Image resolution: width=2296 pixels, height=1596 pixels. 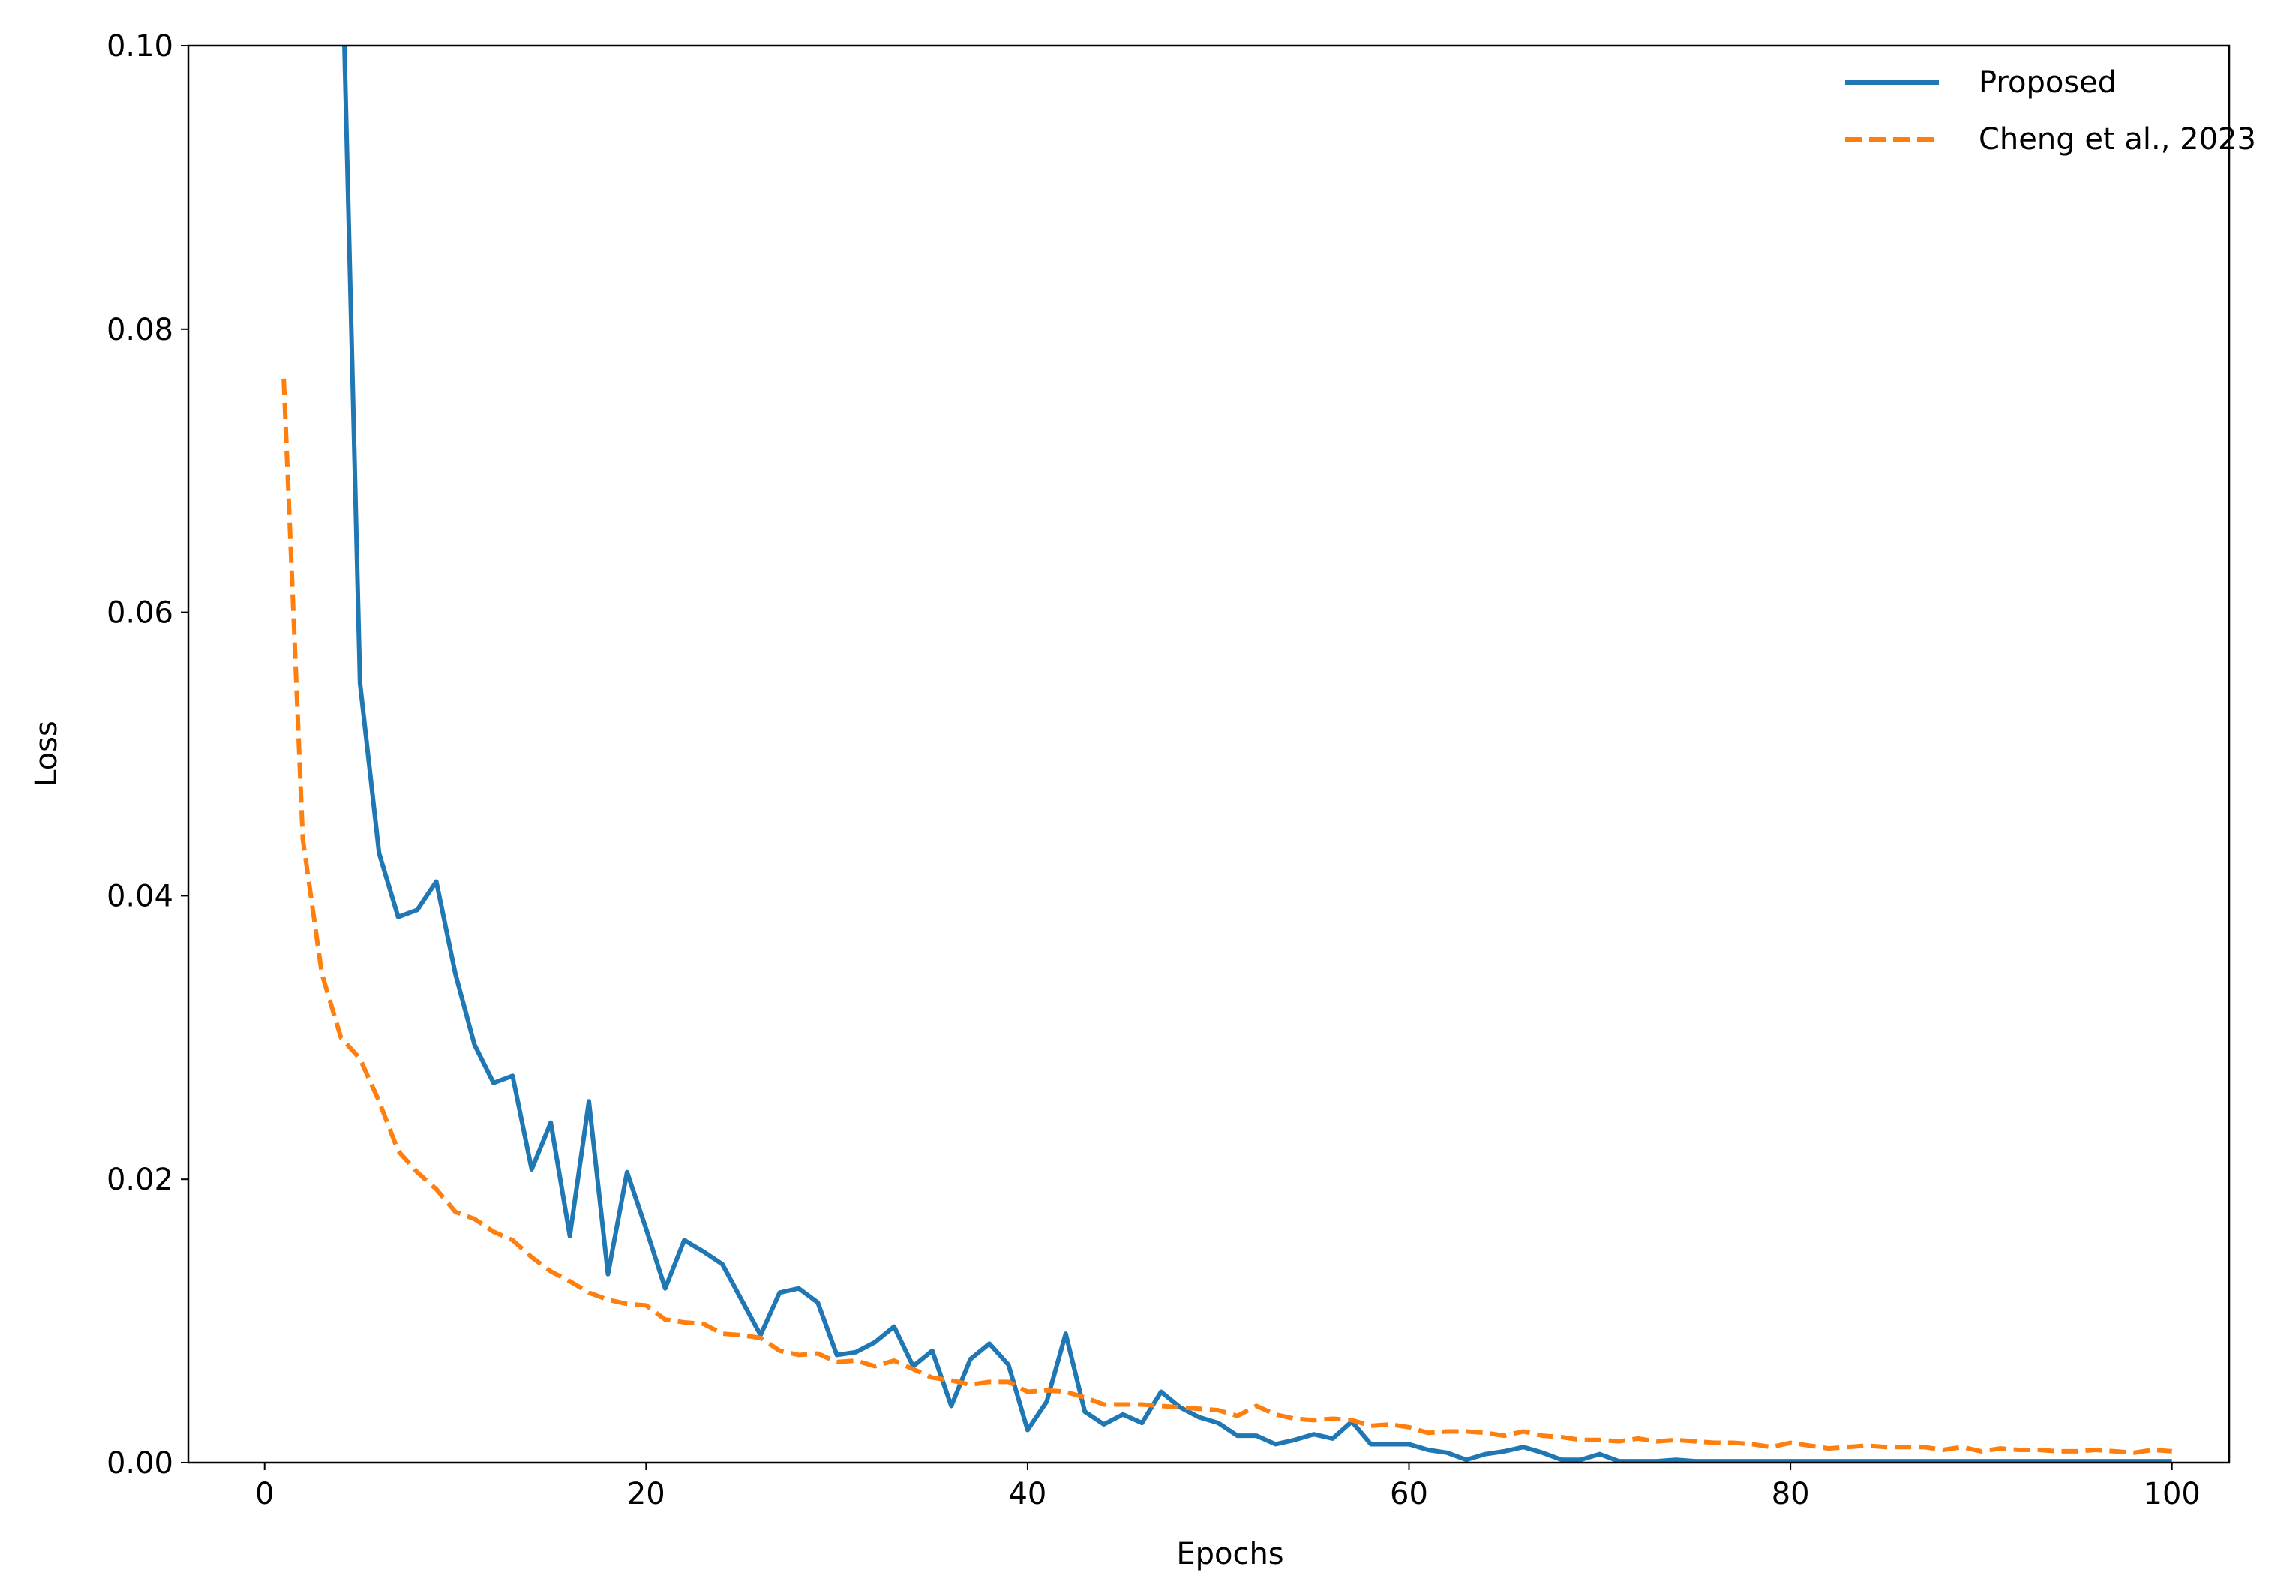 I want to click on y-tick-label: 0.08, so click(x=140, y=330).